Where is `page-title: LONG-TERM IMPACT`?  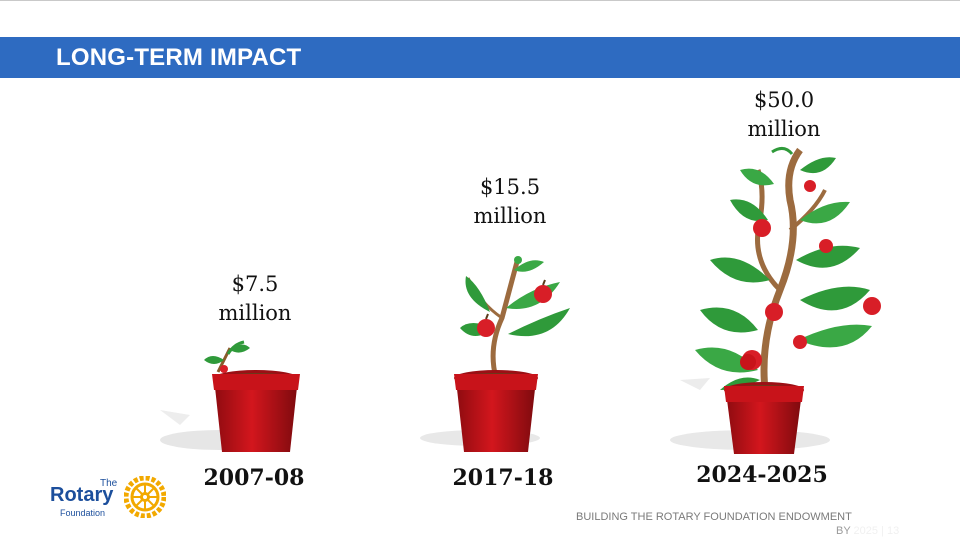
page-title: LONG-TERM IMPACT is located at coordinates (179, 57).